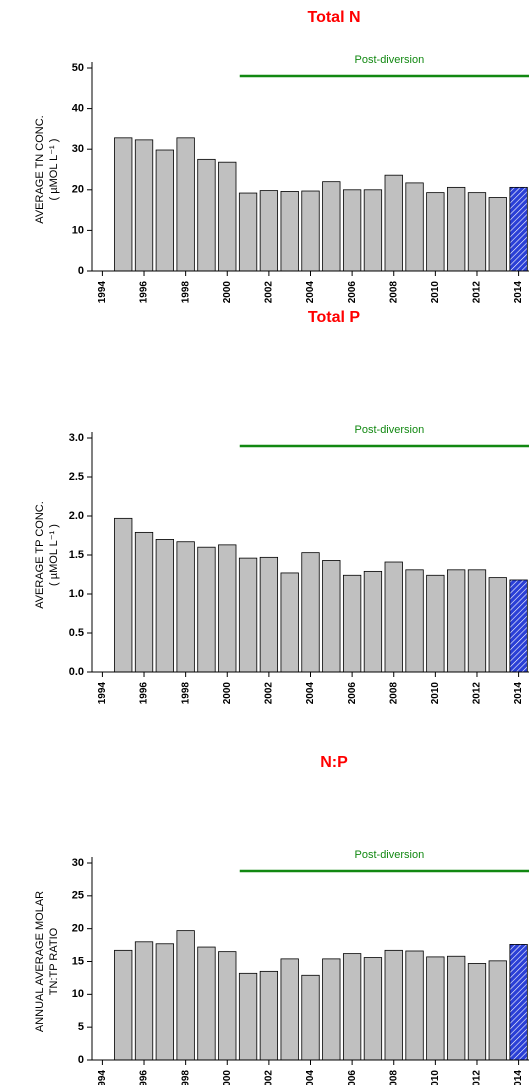  Describe the element at coordinates (78, 68) in the screenshot. I see `y-tick-label: 50` at that location.